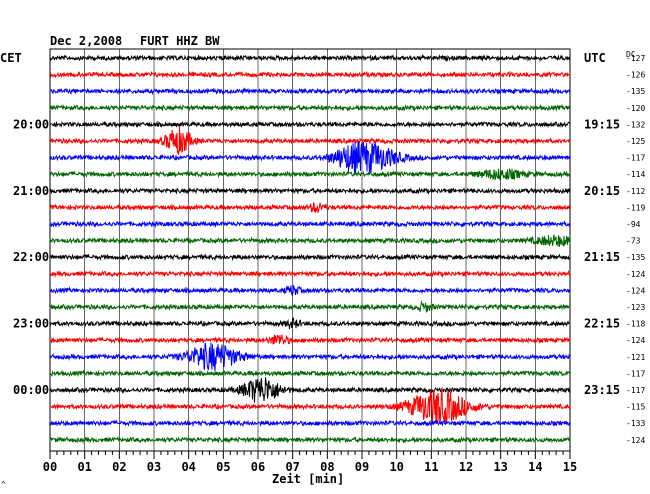  What do you see at coordinates (602, 257) in the screenshot?
I see `right-time-label-3: 21:15` at bounding box center [602, 257].